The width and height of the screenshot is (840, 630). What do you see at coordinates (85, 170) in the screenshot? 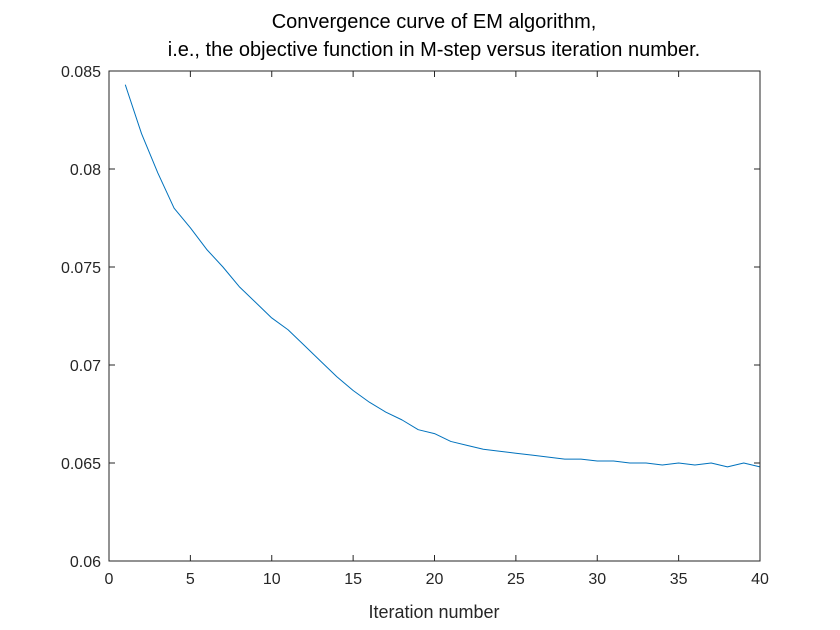
I see `y-tick-label: 0.08` at bounding box center [85, 170].